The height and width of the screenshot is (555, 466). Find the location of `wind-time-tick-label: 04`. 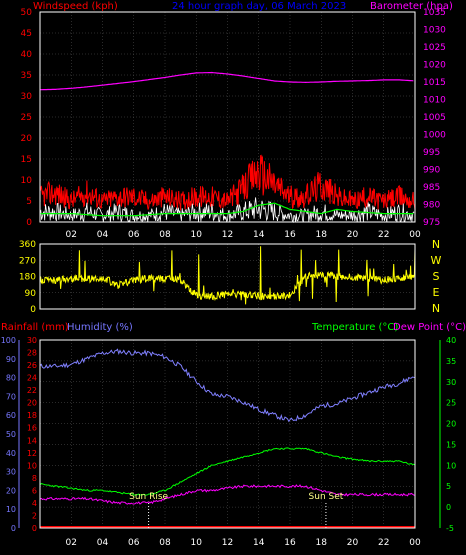

wind-time-tick-label: 04 is located at coordinates (103, 235).